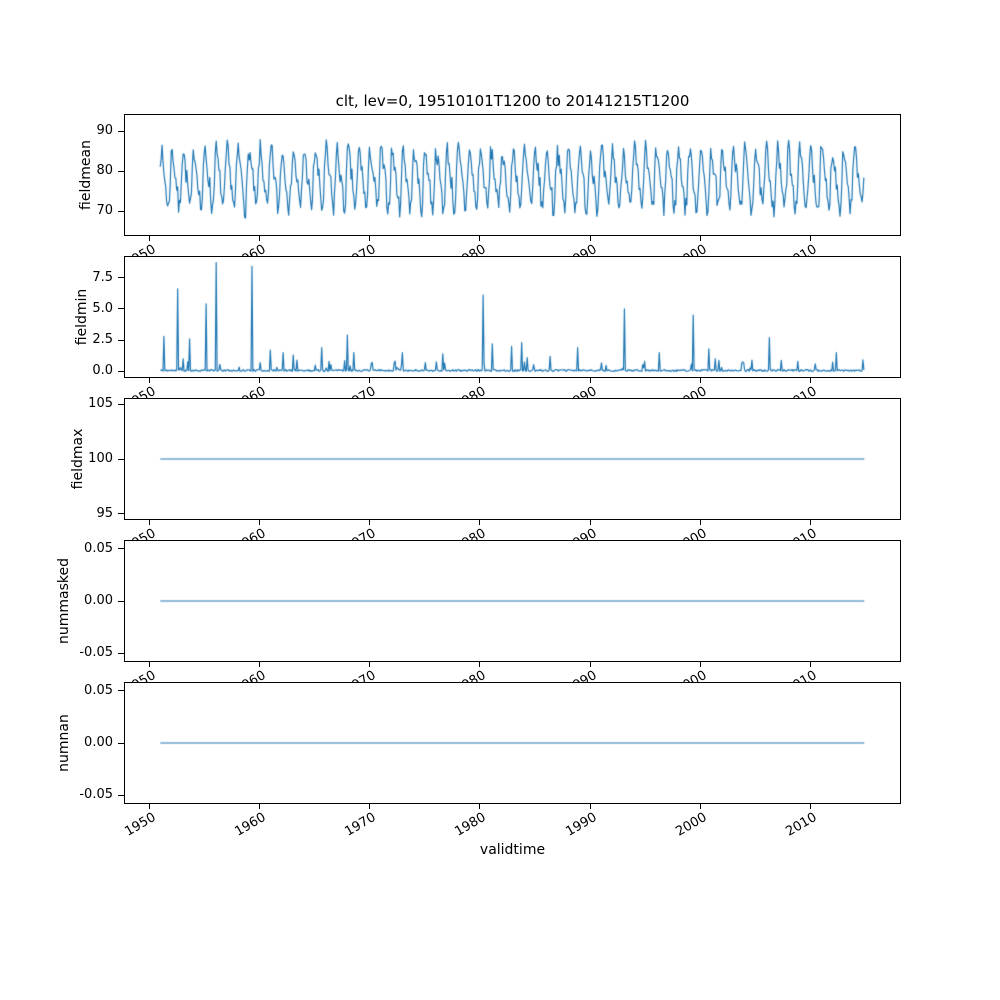  I want to click on y-axis-label-fieldmax: fieldmax, so click(78, 459).